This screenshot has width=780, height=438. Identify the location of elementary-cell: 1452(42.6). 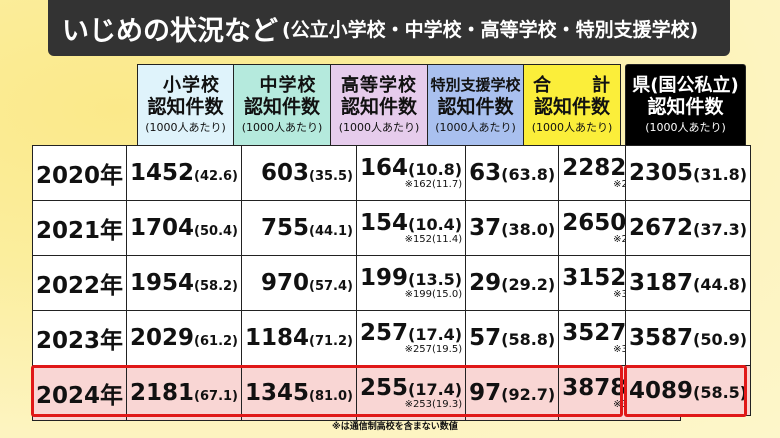
(184, 173).